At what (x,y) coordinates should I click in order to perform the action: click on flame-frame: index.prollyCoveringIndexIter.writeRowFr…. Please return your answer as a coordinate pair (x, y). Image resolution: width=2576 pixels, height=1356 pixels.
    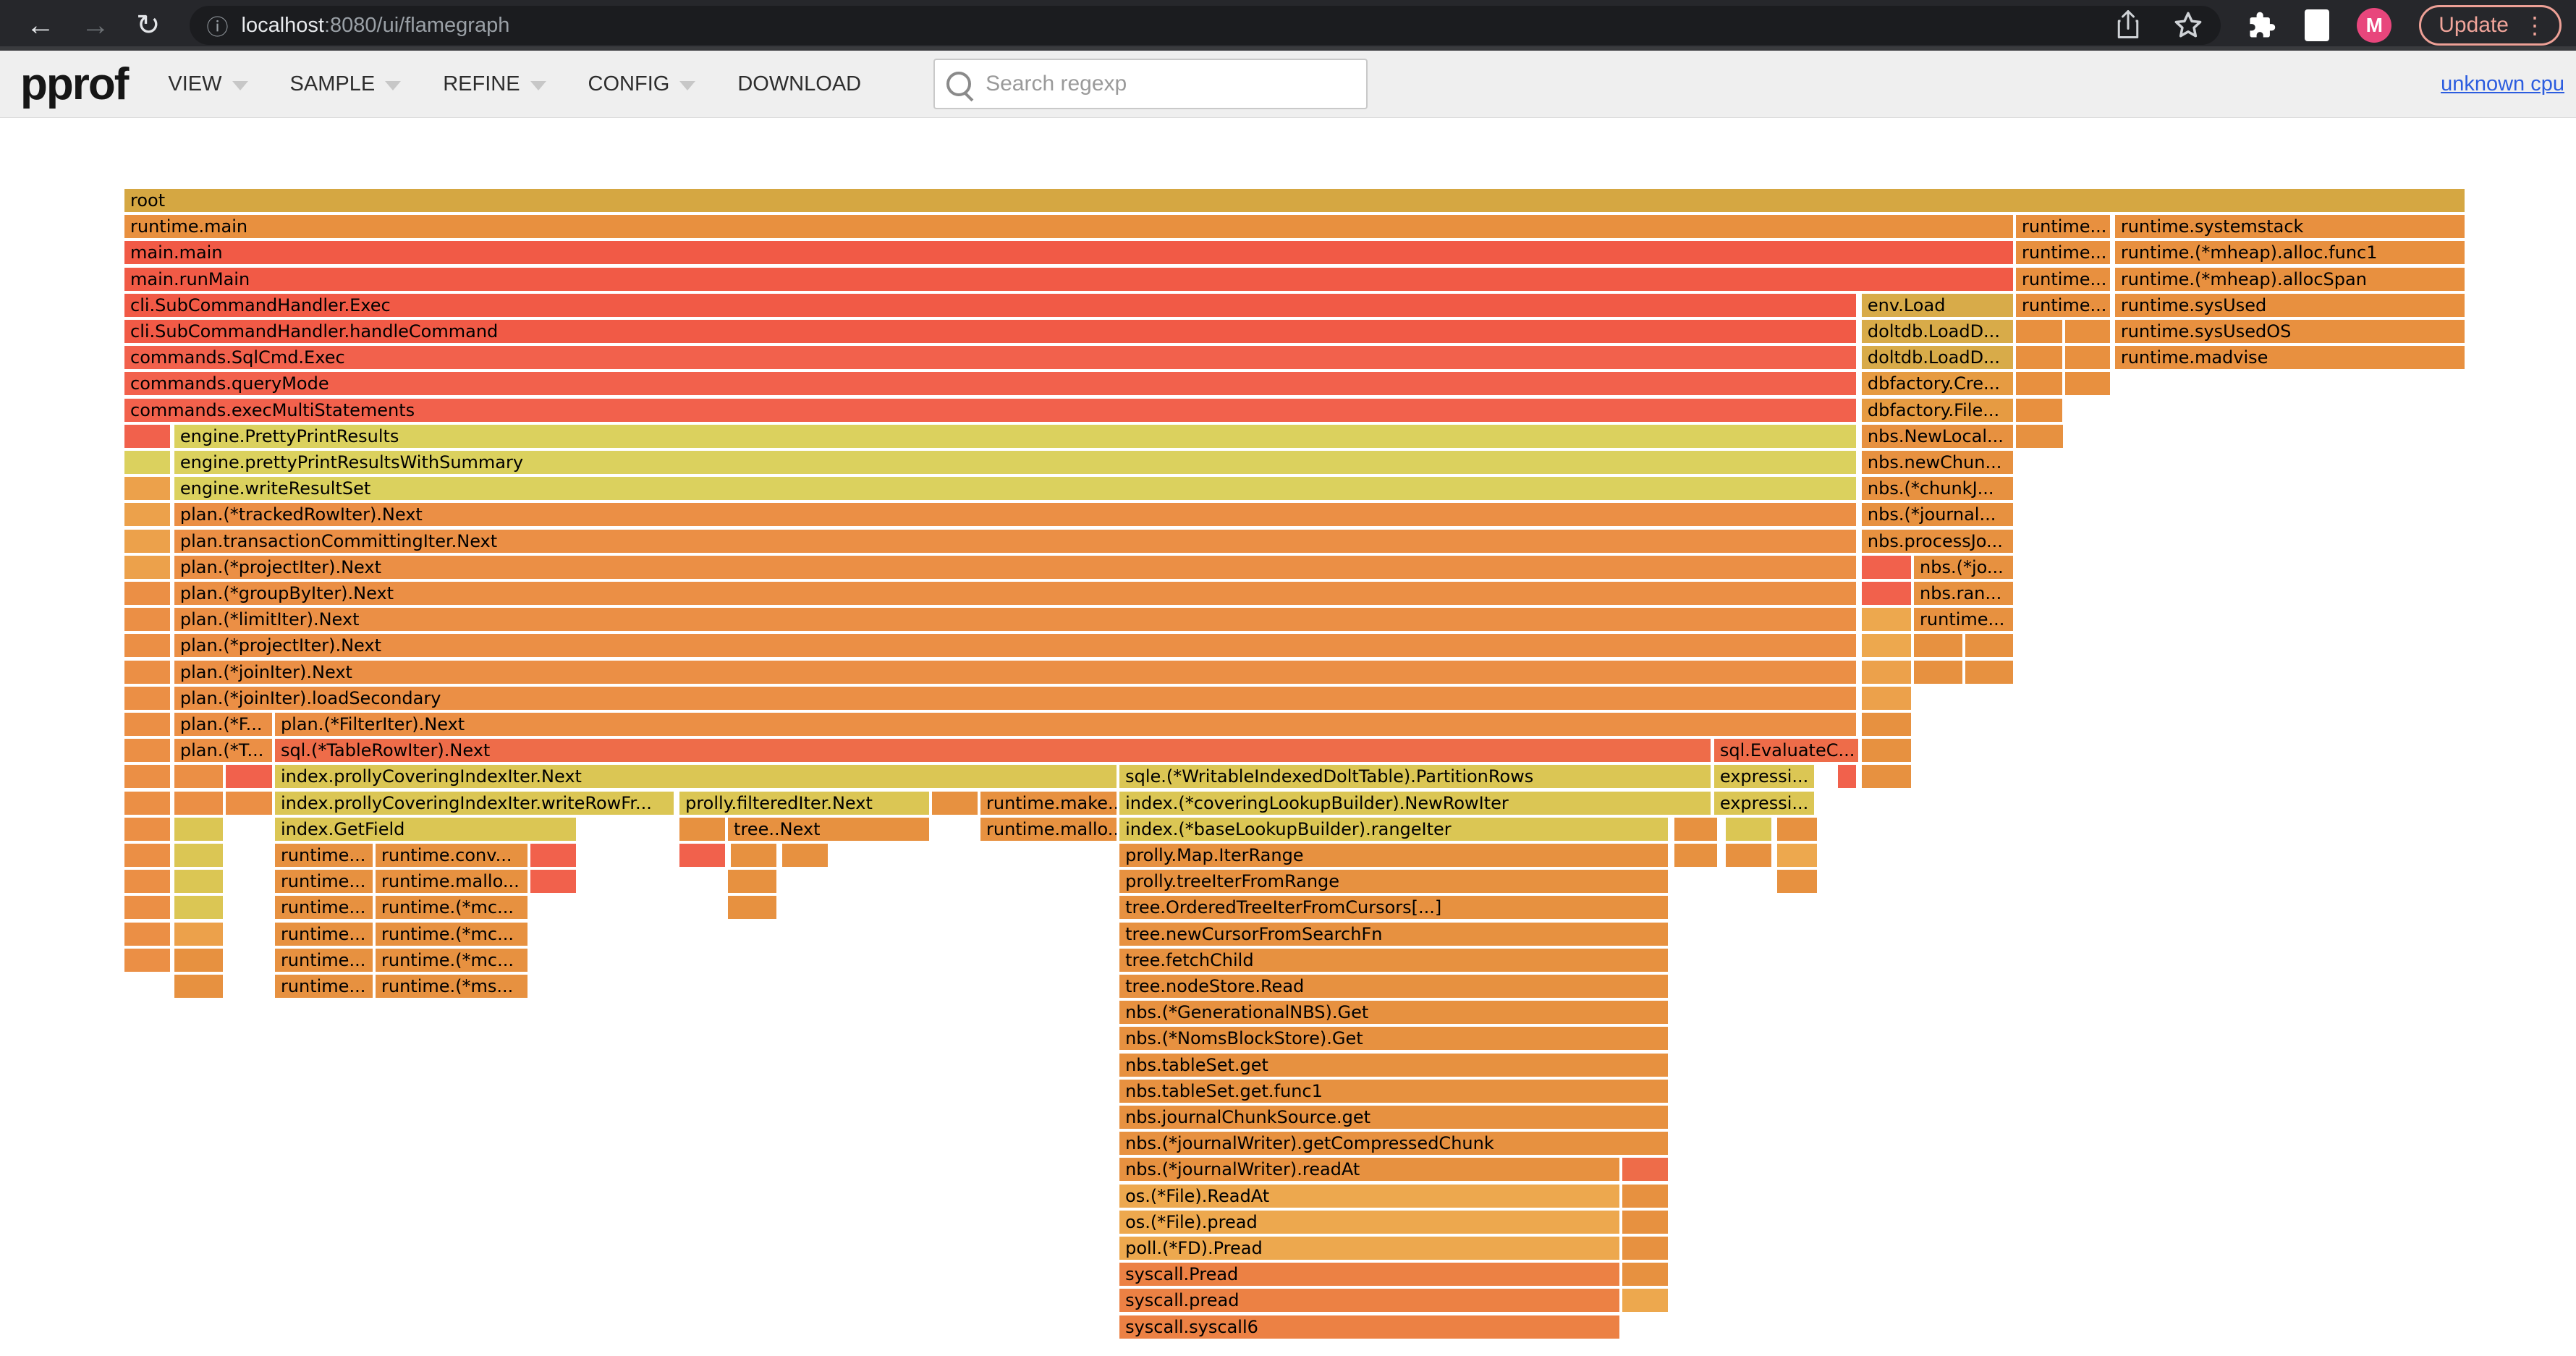
    Looking at the image, I should click on (474, 803).